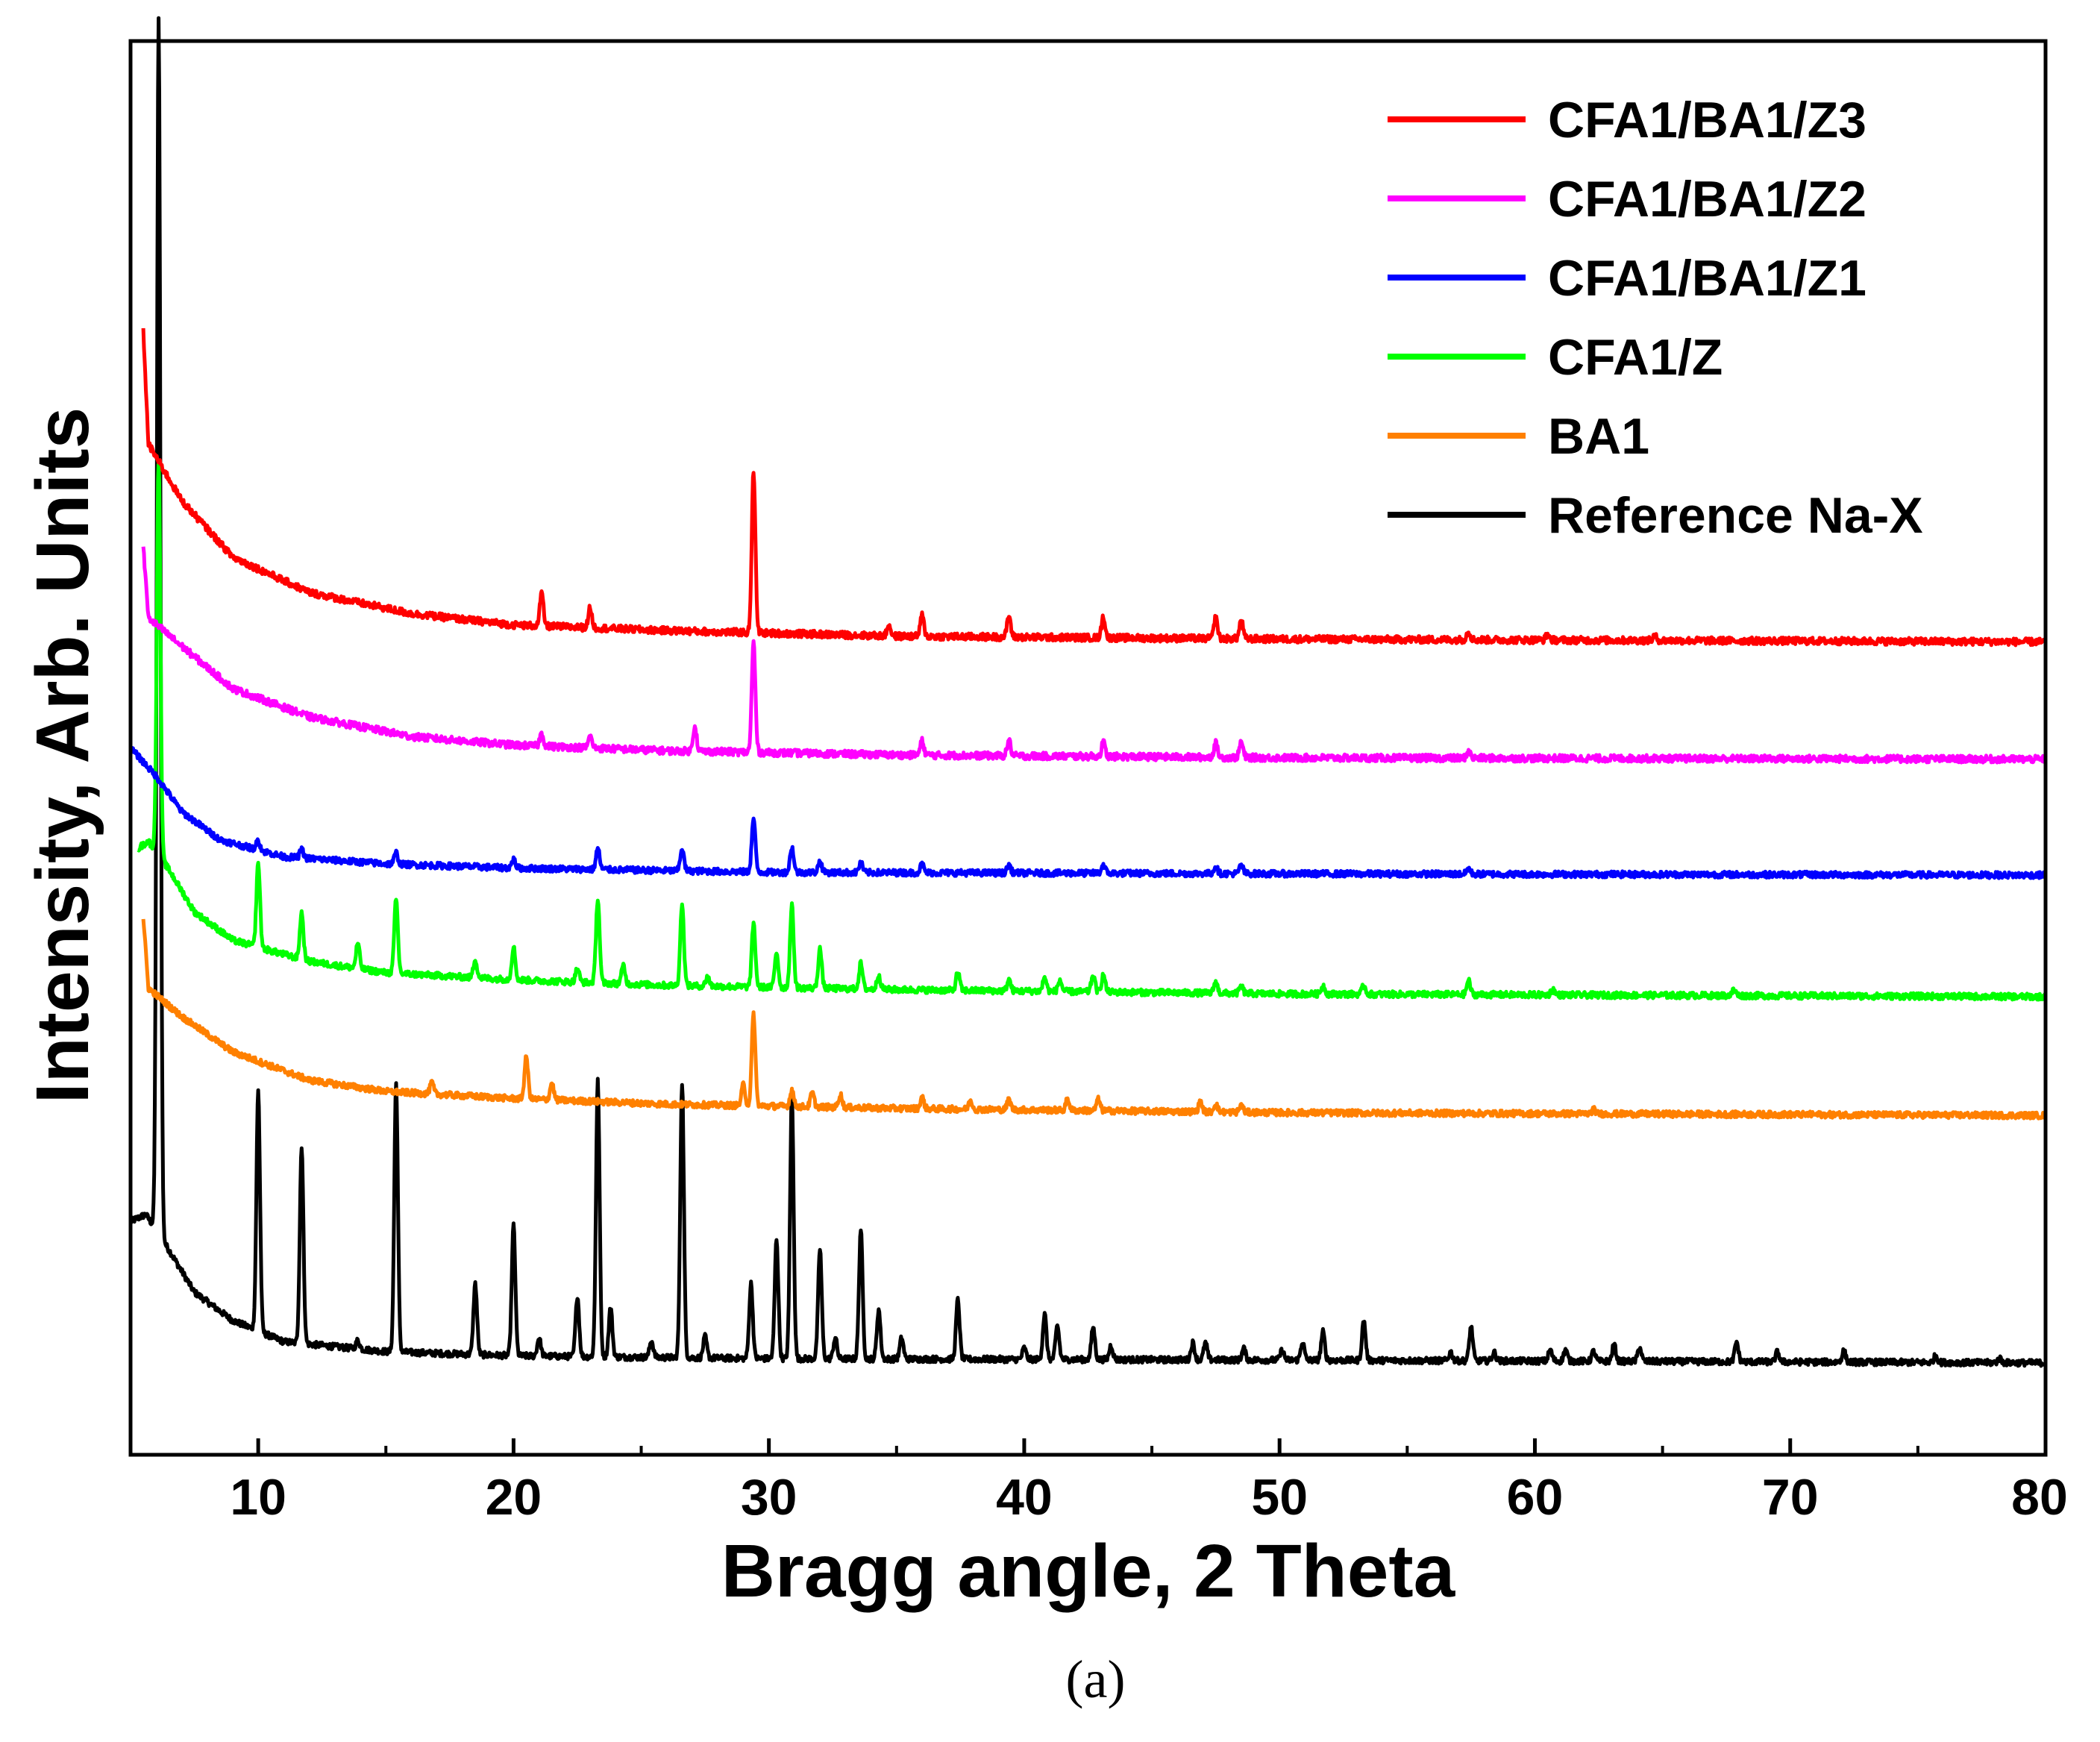  I want to click on legend-label-ba1: BA1, so click(1598, 436).